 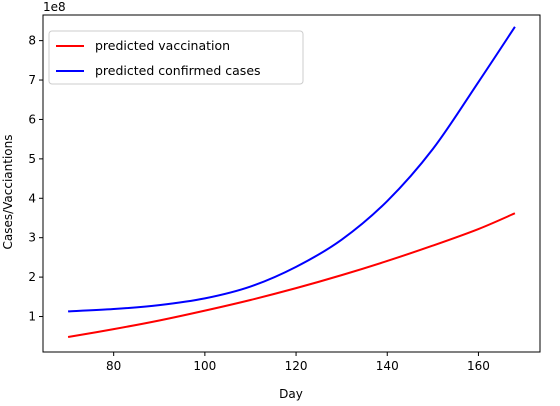 What do you see at coordinates (32, 317) in the screenshot?
I see `y-tick-label: 1` at bounding box center [32, 317].